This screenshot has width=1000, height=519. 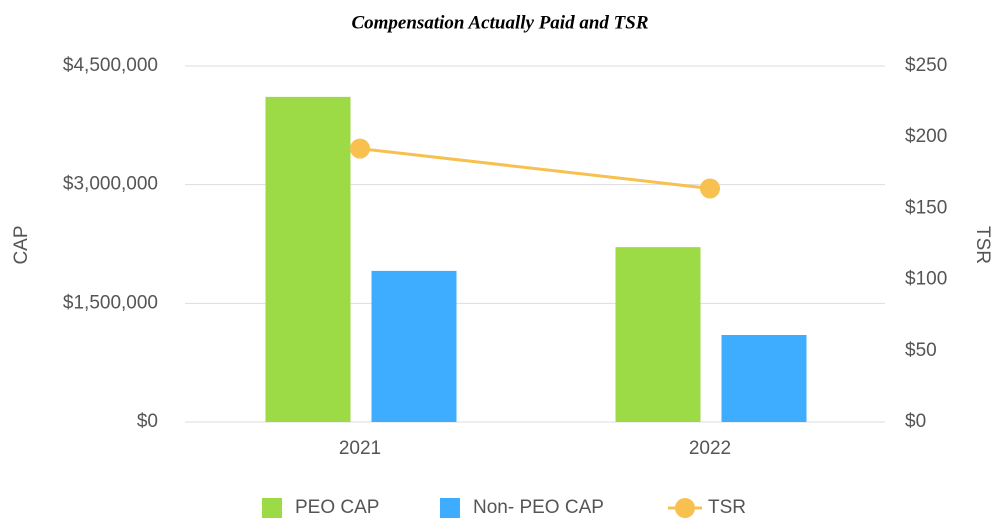 What do you see at coordinates (926, 65) in the screenshot?
I see `y2-tick-label: $250` at bounding box center [926, 65].